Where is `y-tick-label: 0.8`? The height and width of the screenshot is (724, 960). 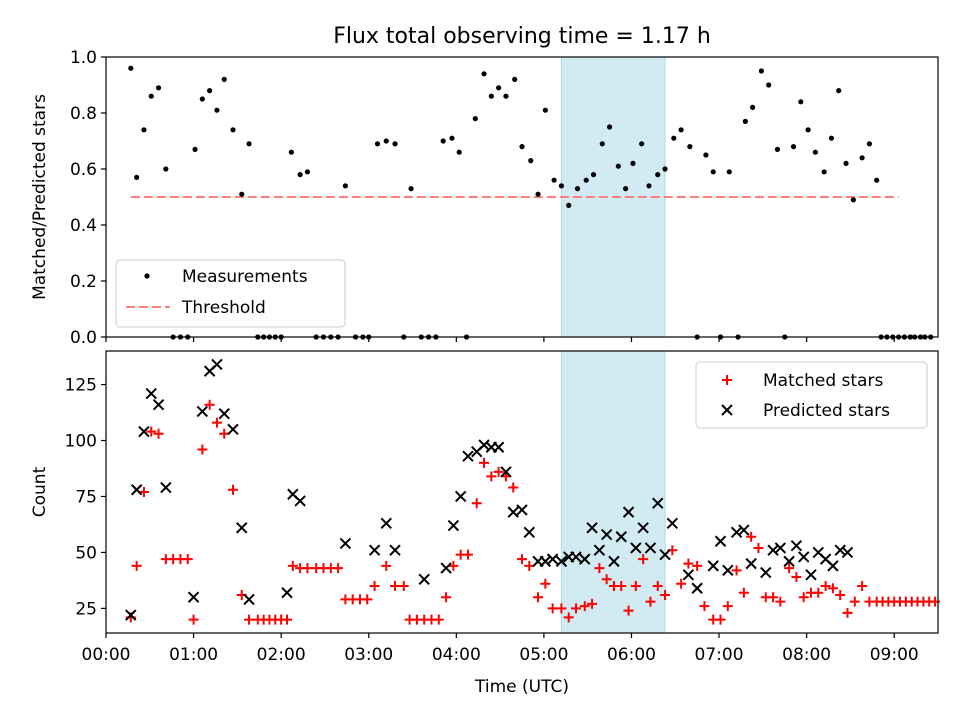 y-tick-label: 0.8 is located at coordinates (83, 114).